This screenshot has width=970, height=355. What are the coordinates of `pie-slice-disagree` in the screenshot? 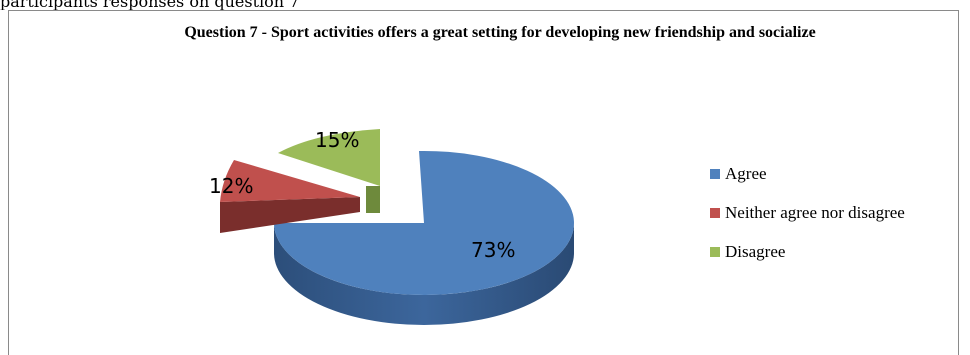 It's located at (329, 171).